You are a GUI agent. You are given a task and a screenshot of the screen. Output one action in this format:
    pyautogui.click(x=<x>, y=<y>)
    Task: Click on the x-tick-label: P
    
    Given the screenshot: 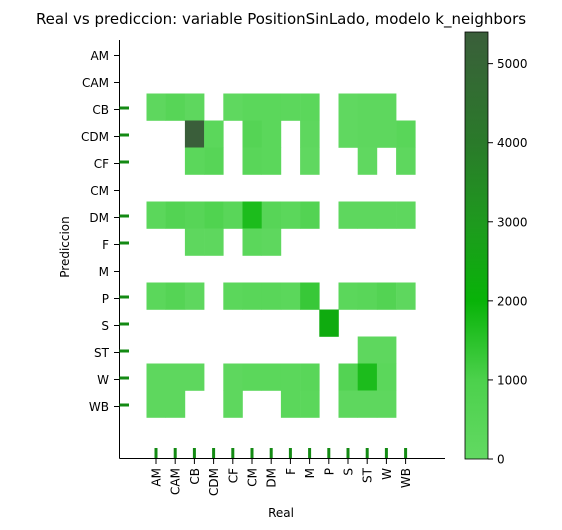 What is the action you would take?
    pyautogui.click(x=329, y=471)
    